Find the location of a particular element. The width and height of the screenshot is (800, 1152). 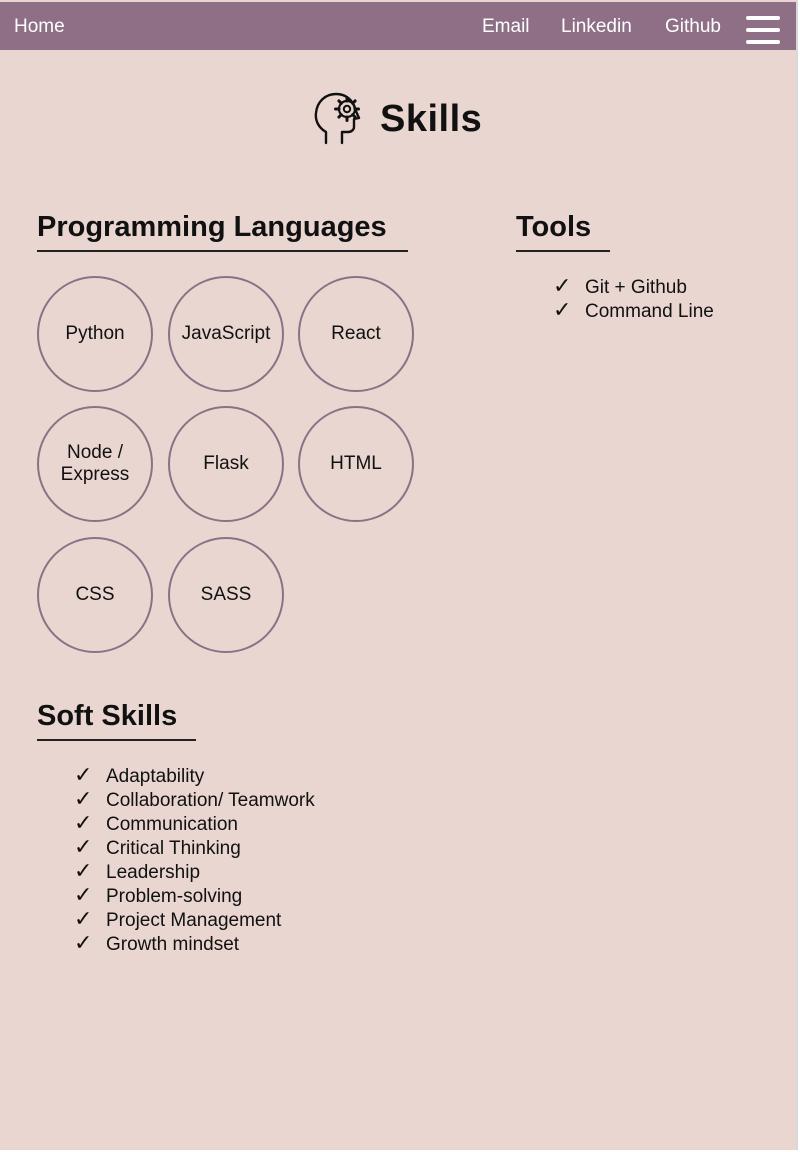

skill-label: HTML is located at coordinates (356, 463).